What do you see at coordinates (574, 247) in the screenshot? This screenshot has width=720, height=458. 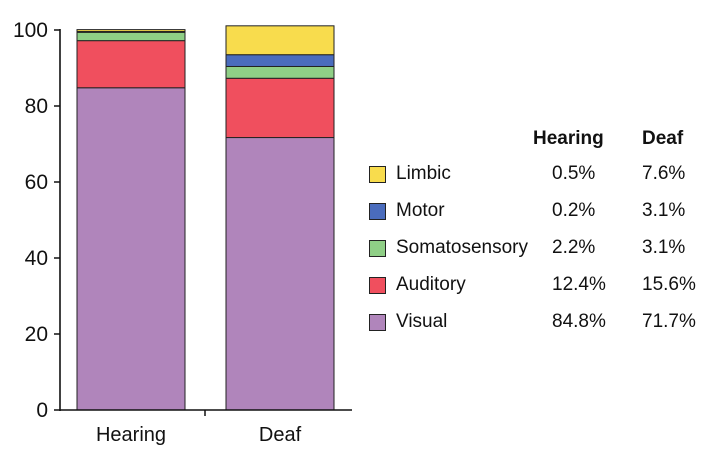 I see `hearing-value: 2.2%` at bounding box center [574, 247].